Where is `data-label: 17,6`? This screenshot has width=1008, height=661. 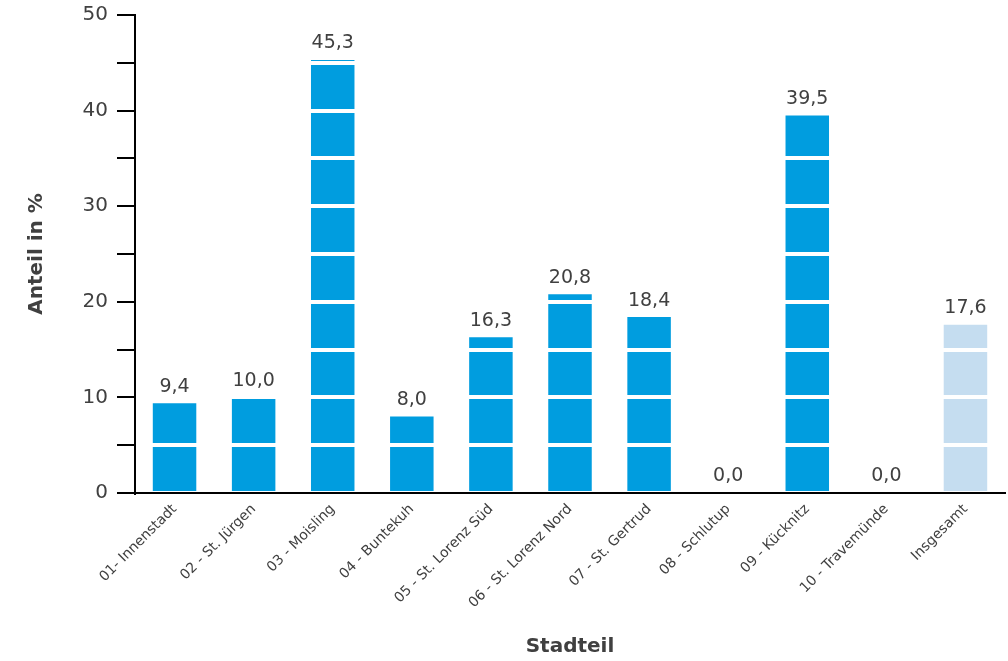 data-label: 17,6 is located at coordinates (965, 306).